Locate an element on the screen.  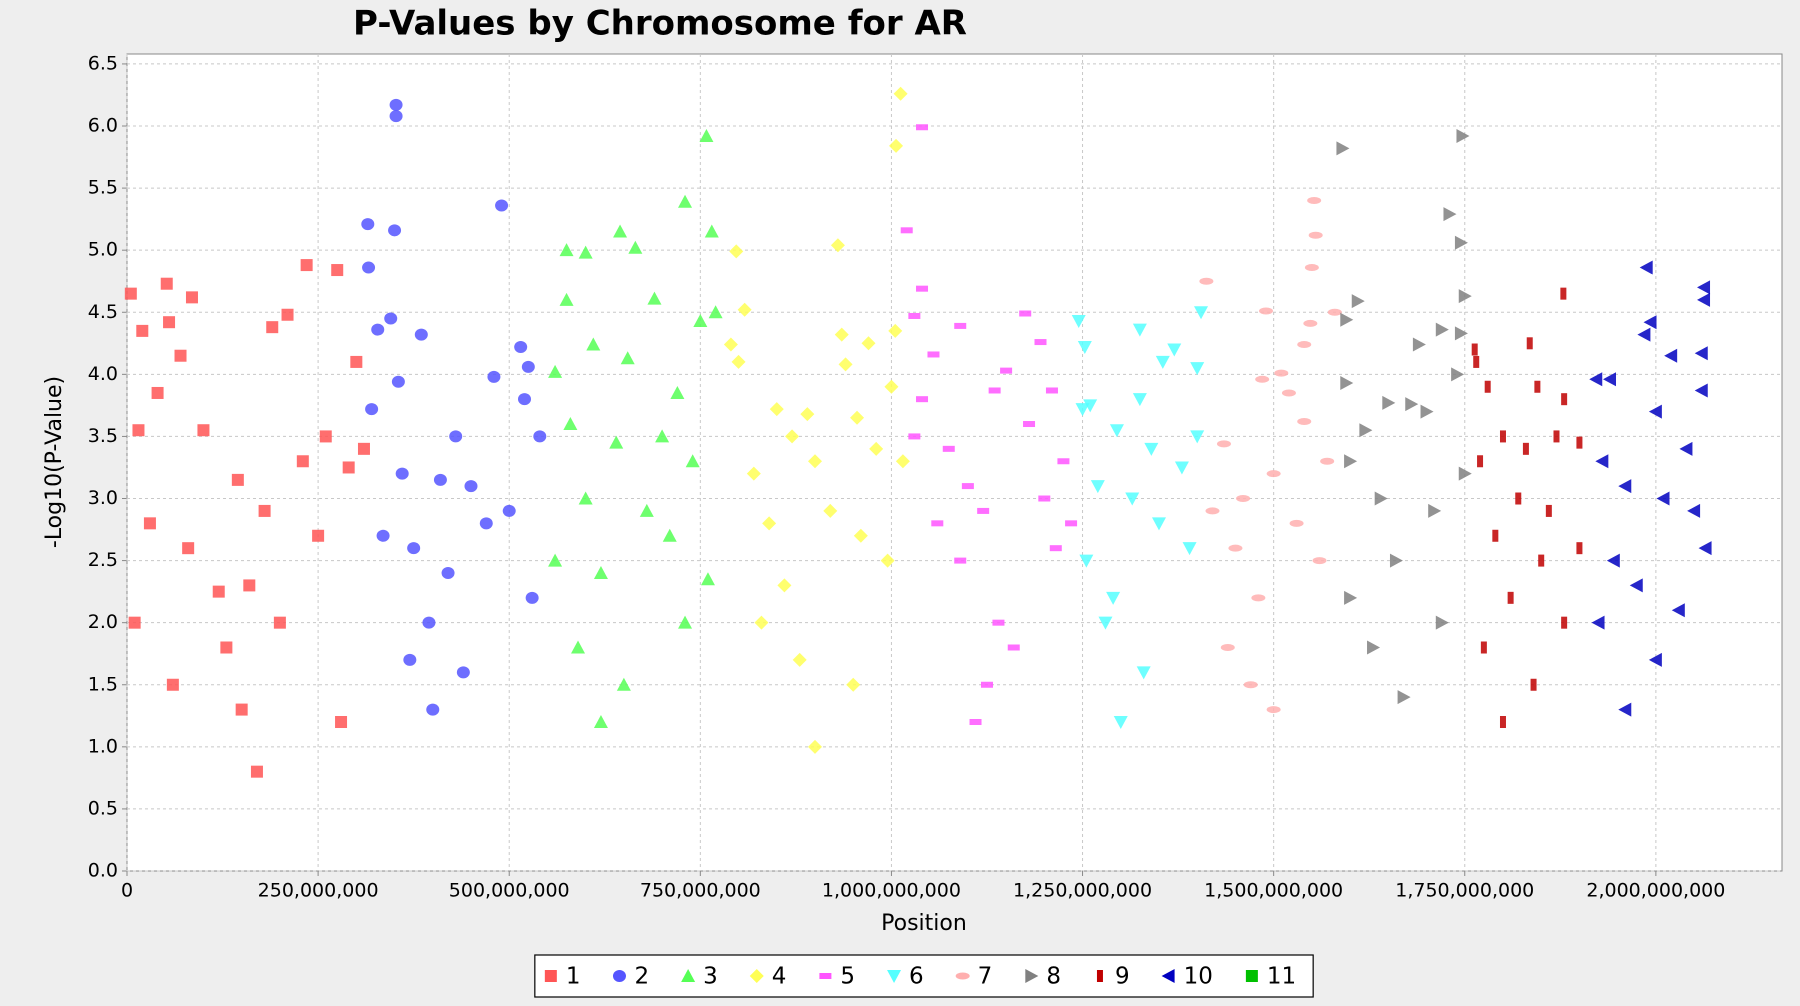
x-tick-label: 0 is located at coordinates (127, 891).